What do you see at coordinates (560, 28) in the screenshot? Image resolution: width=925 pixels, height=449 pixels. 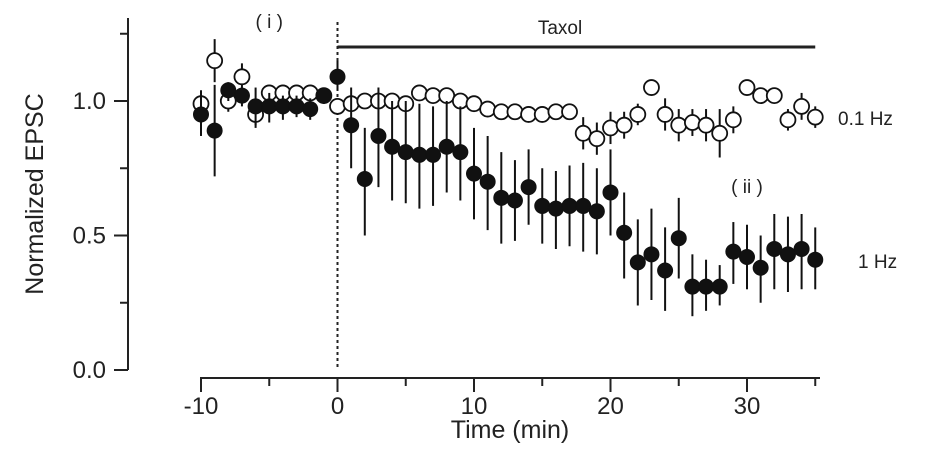 I see `treatment-label: Taxol` at bounding box center [560, 28].